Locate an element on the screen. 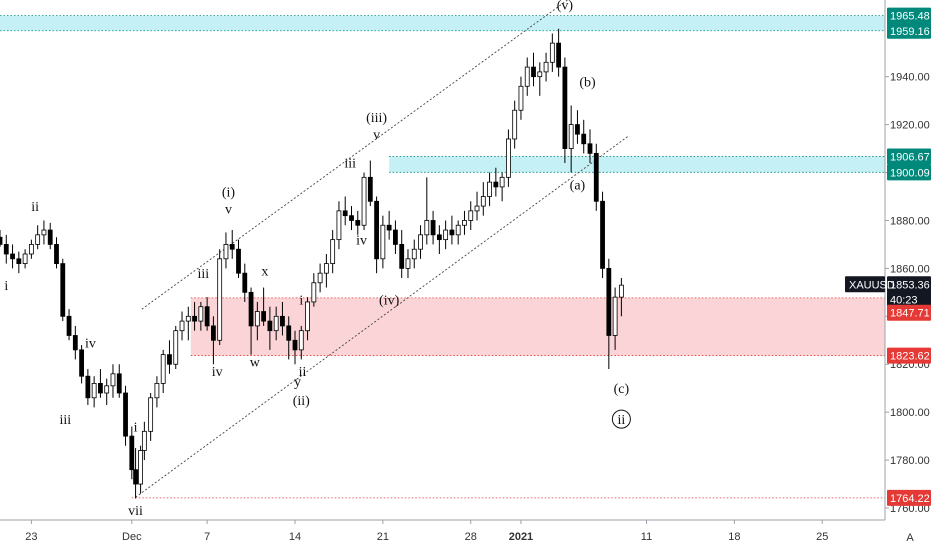 The image size is (932, 550). x-tick-label: 23 is located at coordinates (31, 537).